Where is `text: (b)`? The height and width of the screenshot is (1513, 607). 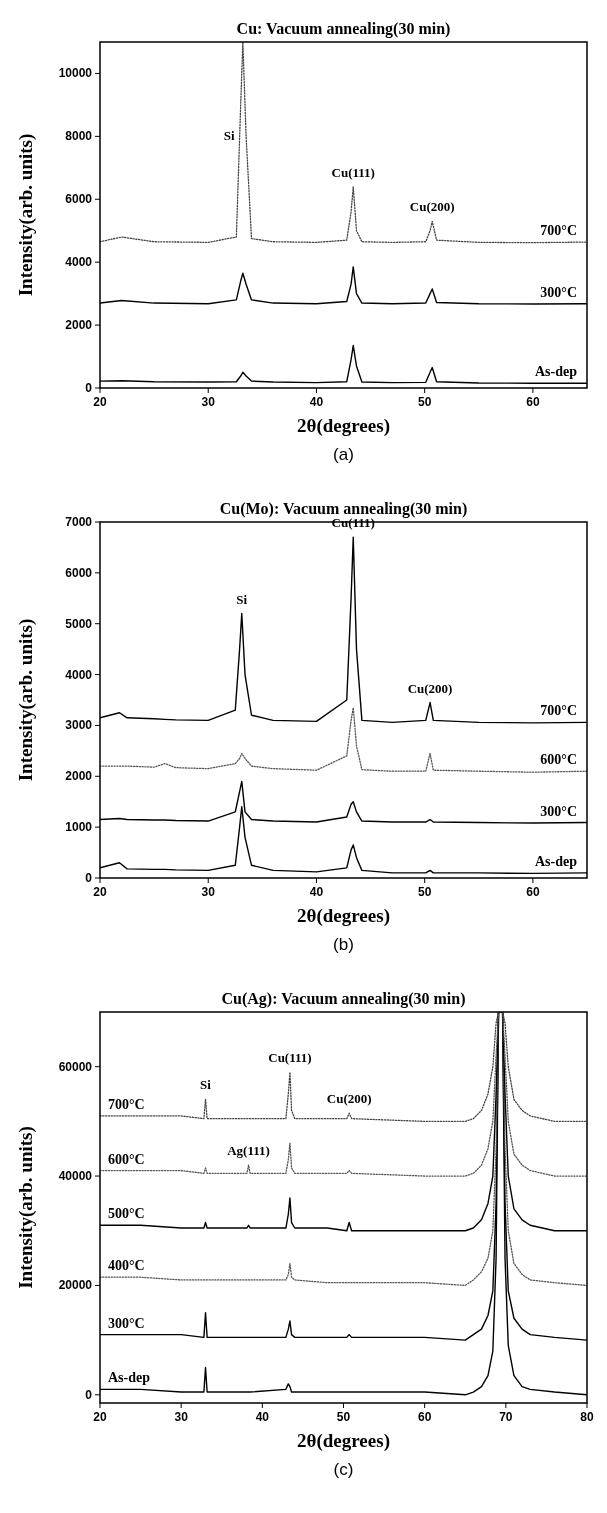 text: (b) is located at coordinates (343, 944).